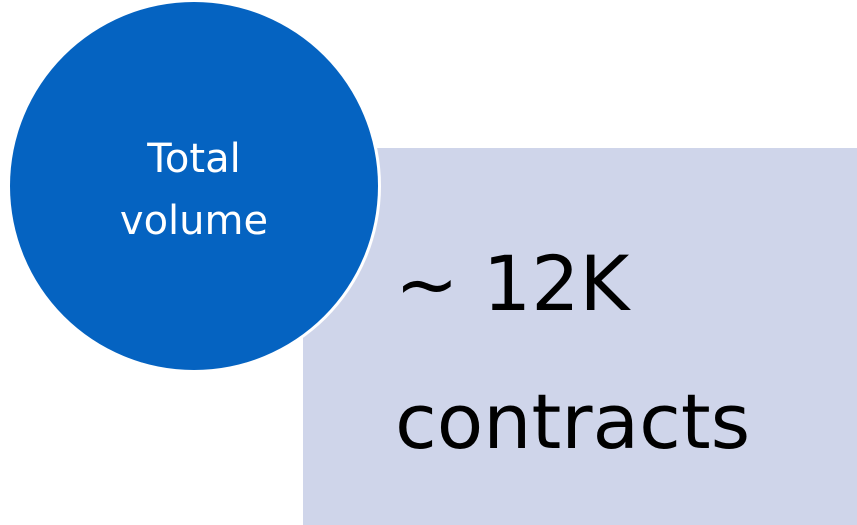 The height and width of the screenshot is (525, 857). What do you see at coordinates (194, 221) in the screenshot?
I see `circle-label: volume` at bounding box center [194, 221].